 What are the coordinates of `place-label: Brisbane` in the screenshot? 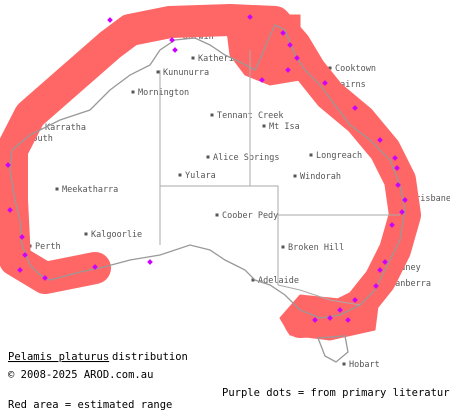 It's located at (430, 199).